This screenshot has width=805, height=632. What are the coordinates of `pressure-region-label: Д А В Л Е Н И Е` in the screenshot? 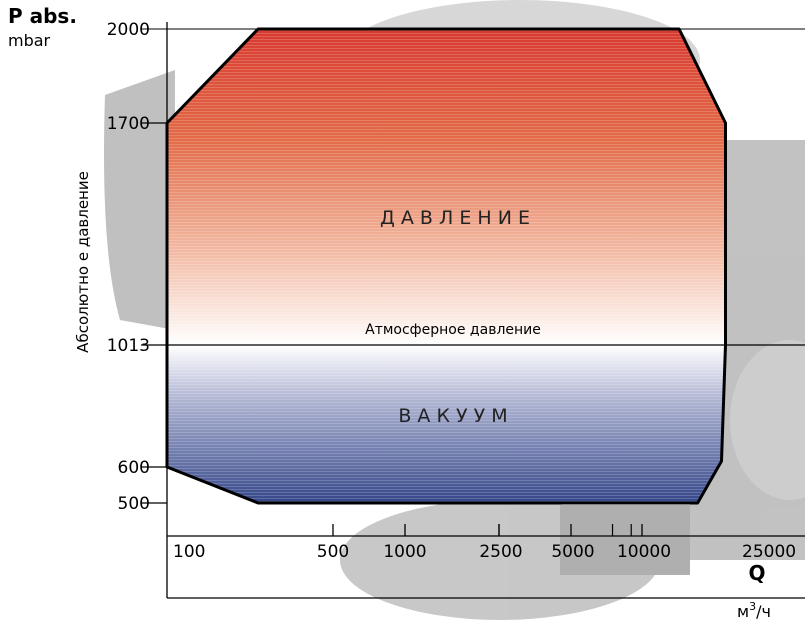 It's located at (455, 218).